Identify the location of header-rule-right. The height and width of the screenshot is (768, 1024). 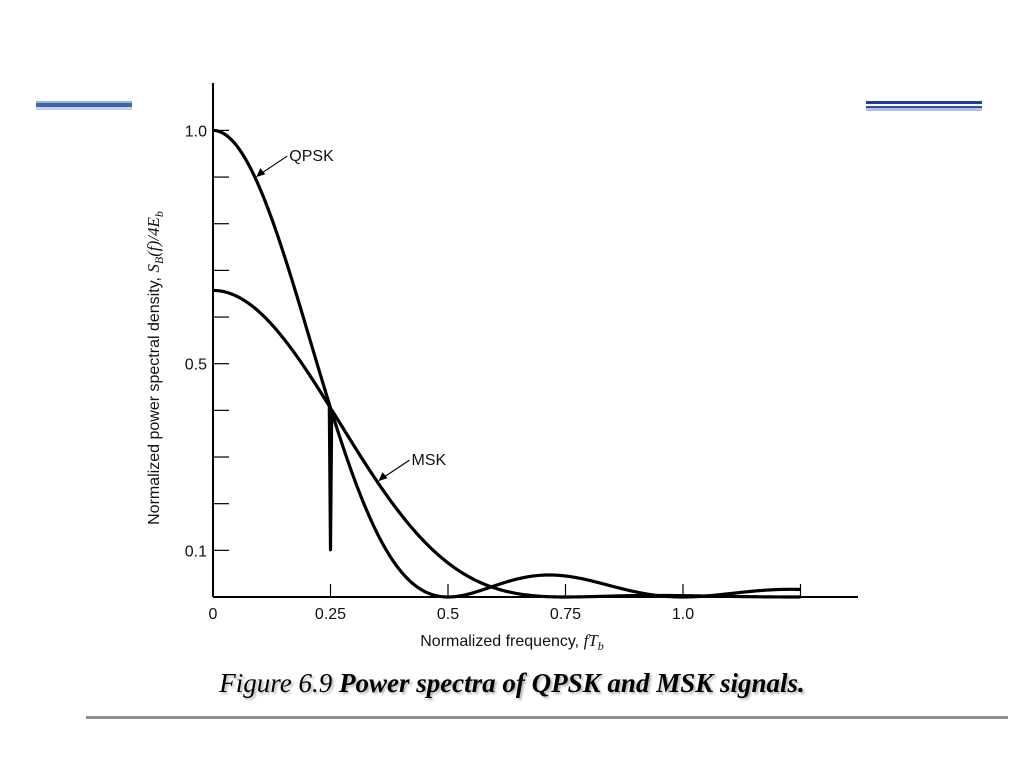
(924, 106).